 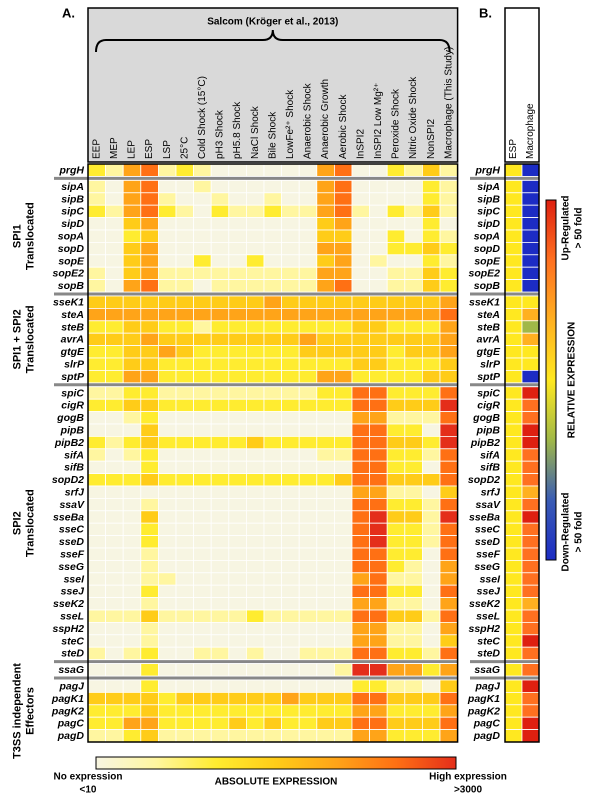 What do you see at coordinates (68, 302) in the screenshot?
I see `gene-label: sseK1` at bounding box center [68, 302].